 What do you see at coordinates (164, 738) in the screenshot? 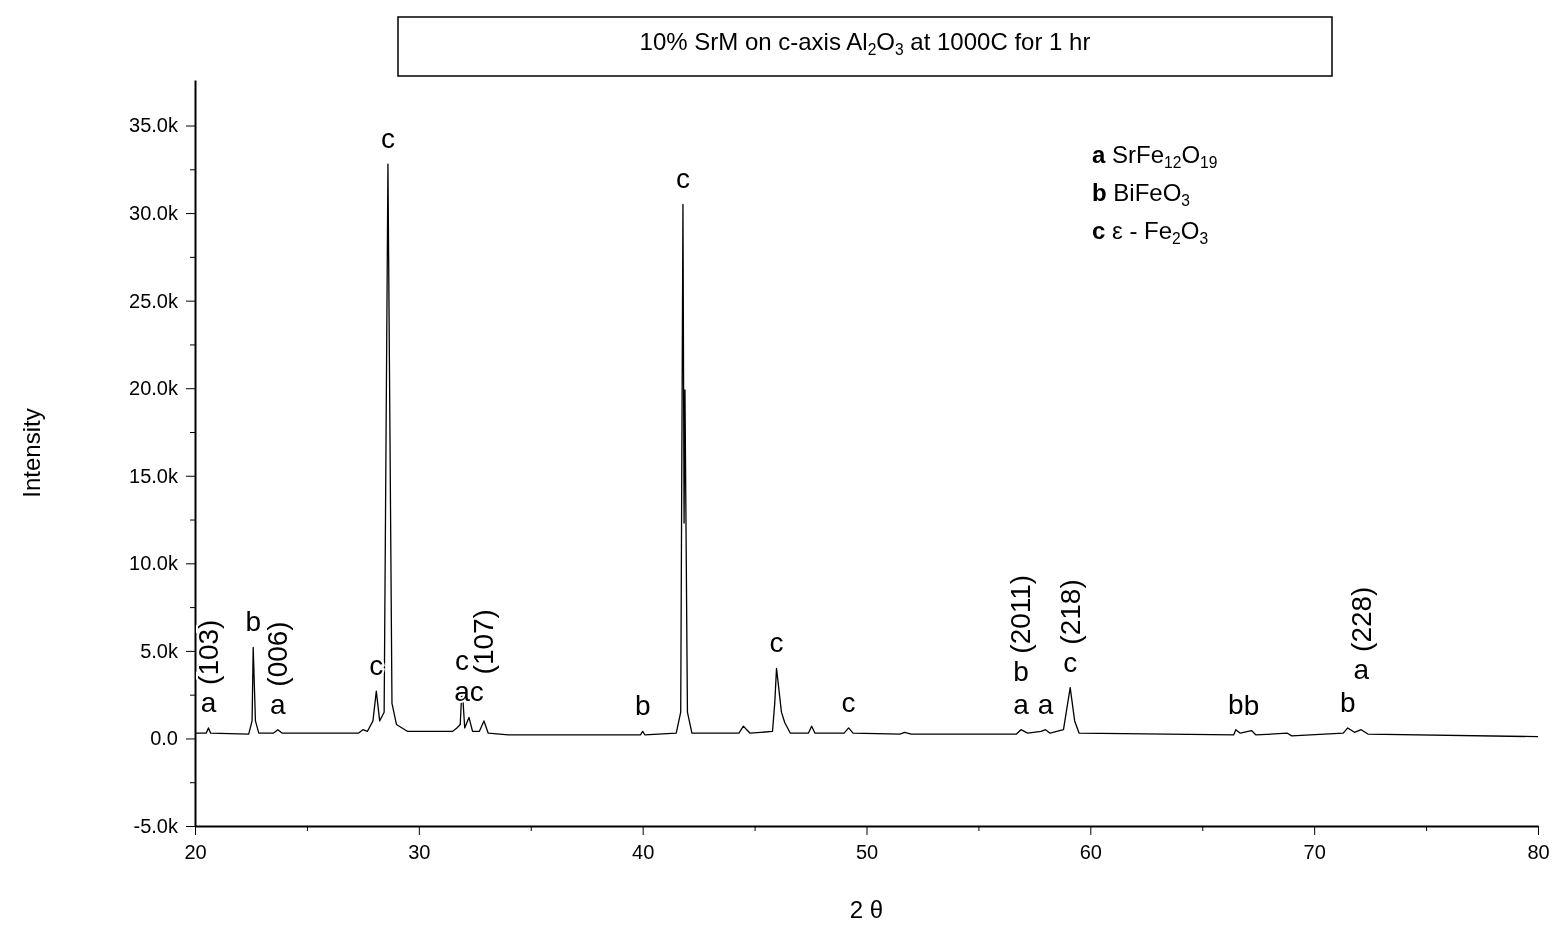
I see `y-tick-label: 0.0` at bounding box center [164, 738].